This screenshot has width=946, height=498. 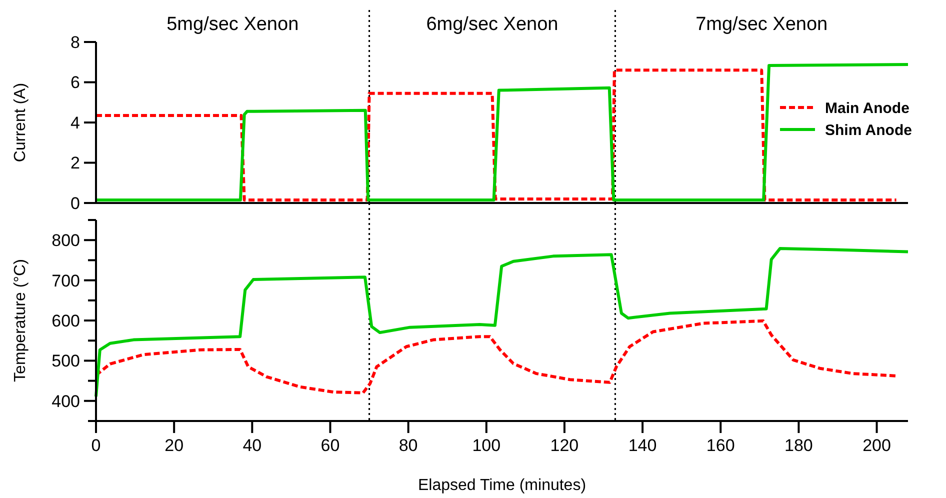 I want to click on x-tick-label: 0, so click(x=96, y=445).